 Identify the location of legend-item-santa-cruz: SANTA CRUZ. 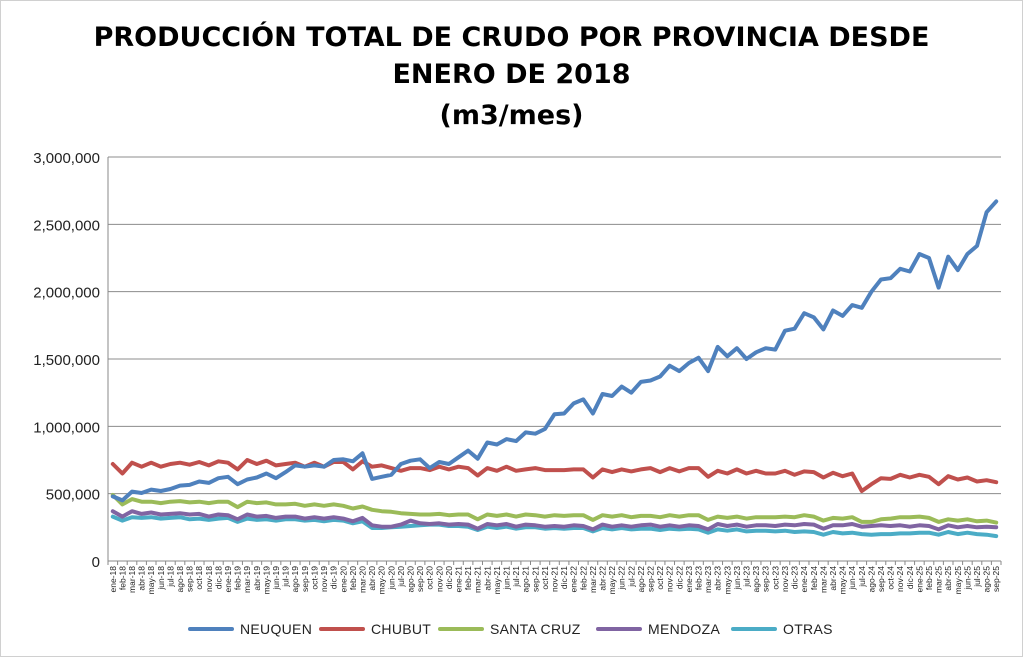
(509, 629).